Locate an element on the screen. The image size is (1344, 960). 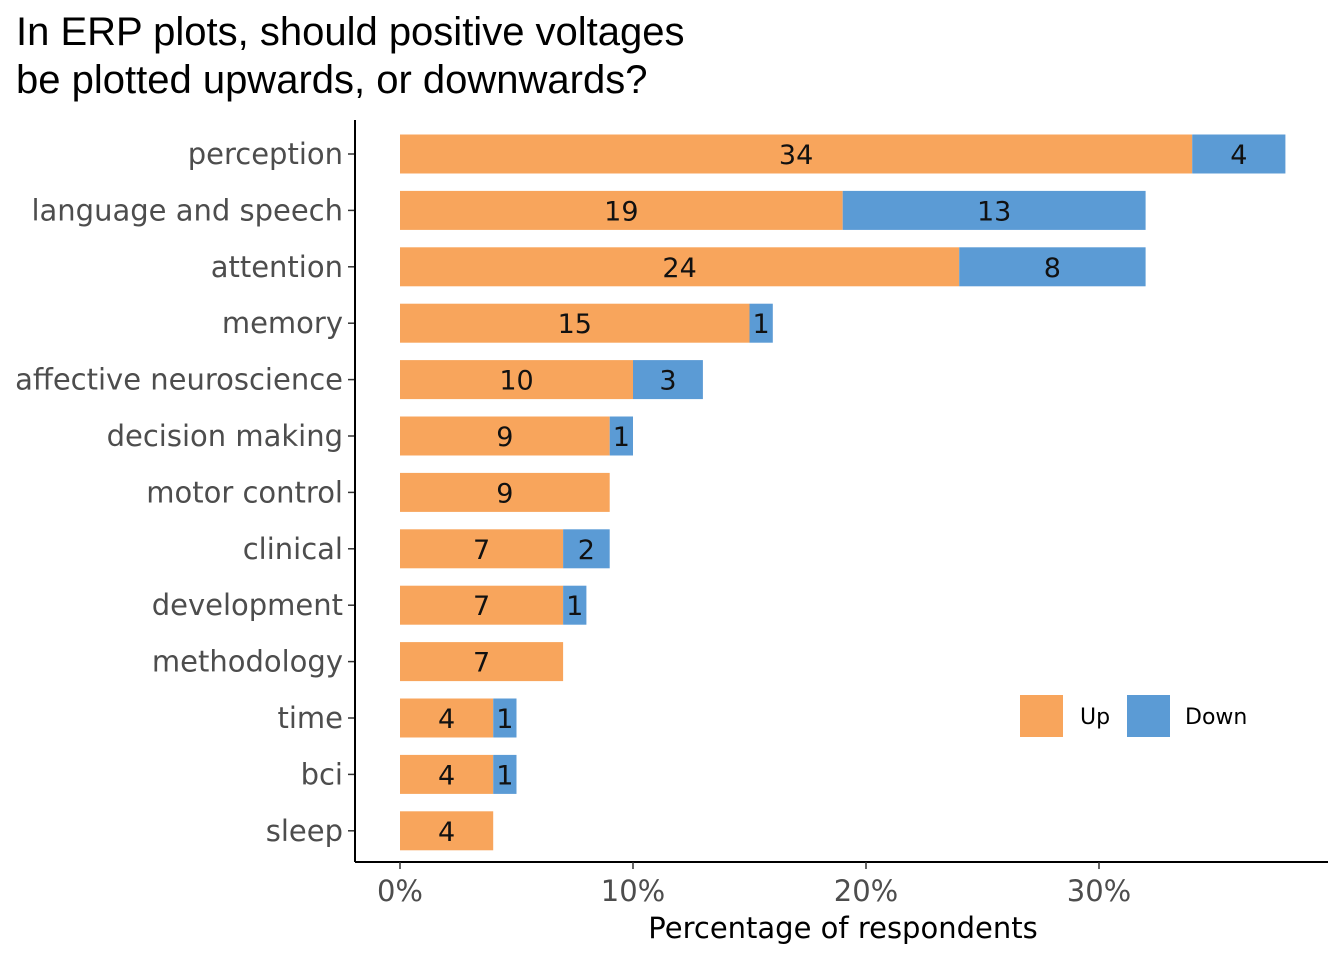
x-tick-label: 0% is located at coordinates (400, 891).